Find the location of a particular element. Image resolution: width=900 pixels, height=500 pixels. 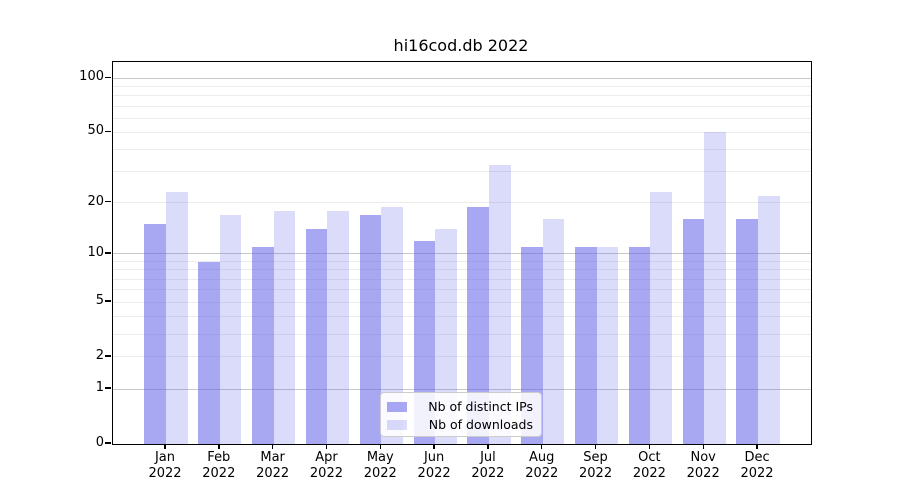

bar-distinct-ips-jan is located at coordinates (155, 334).